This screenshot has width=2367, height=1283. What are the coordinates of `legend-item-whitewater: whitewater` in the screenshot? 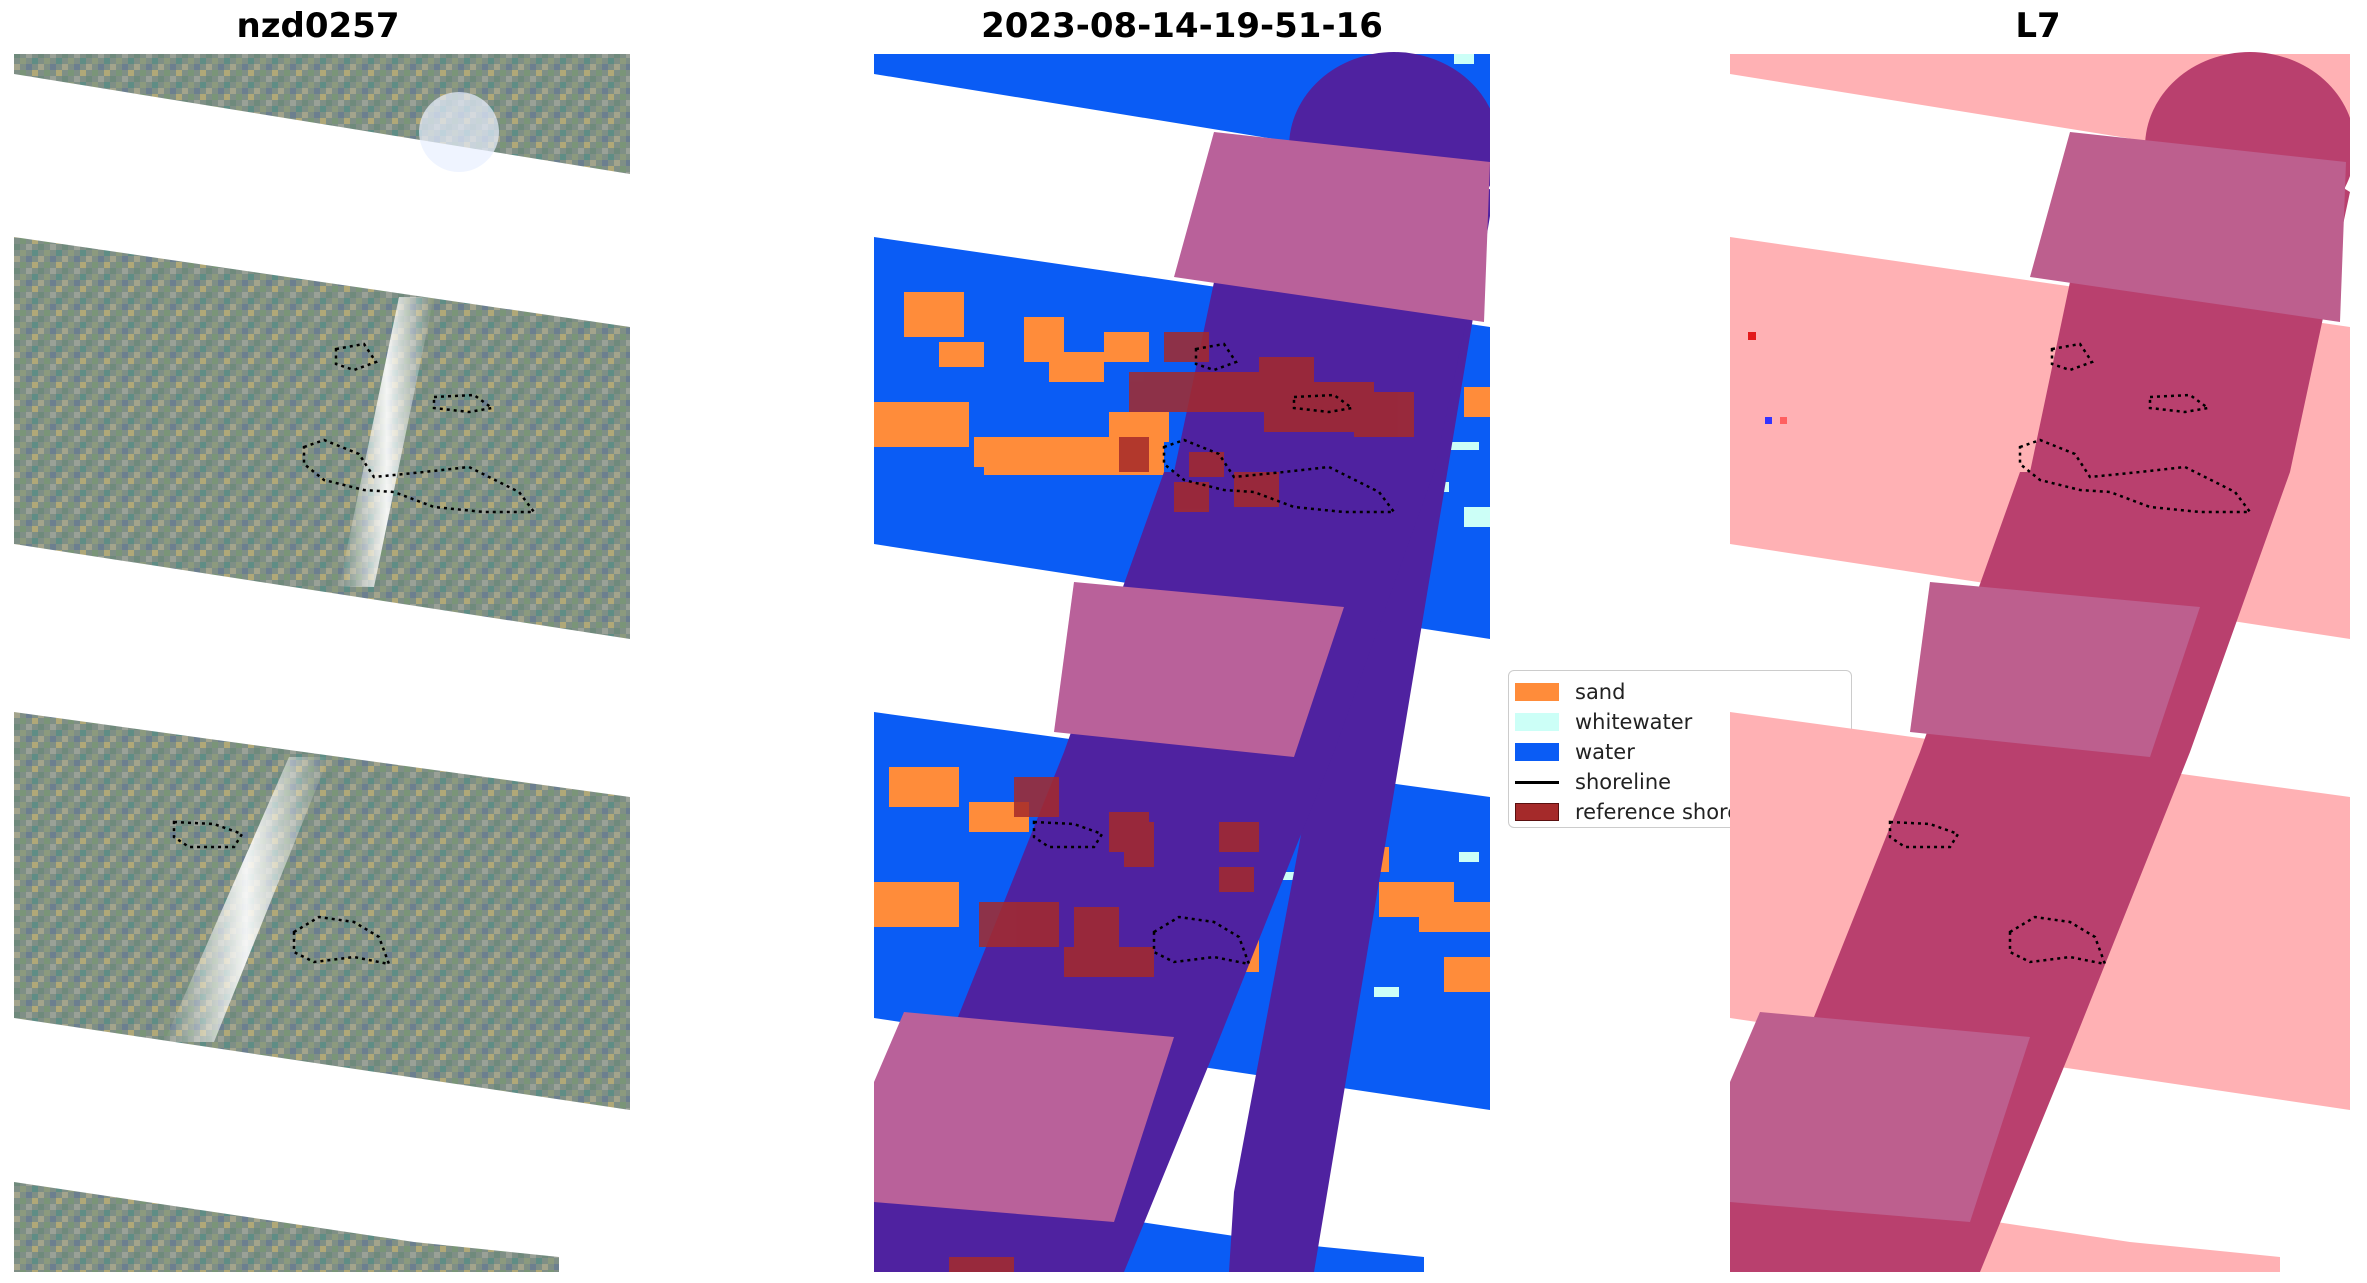 It's located at (1680, 722).